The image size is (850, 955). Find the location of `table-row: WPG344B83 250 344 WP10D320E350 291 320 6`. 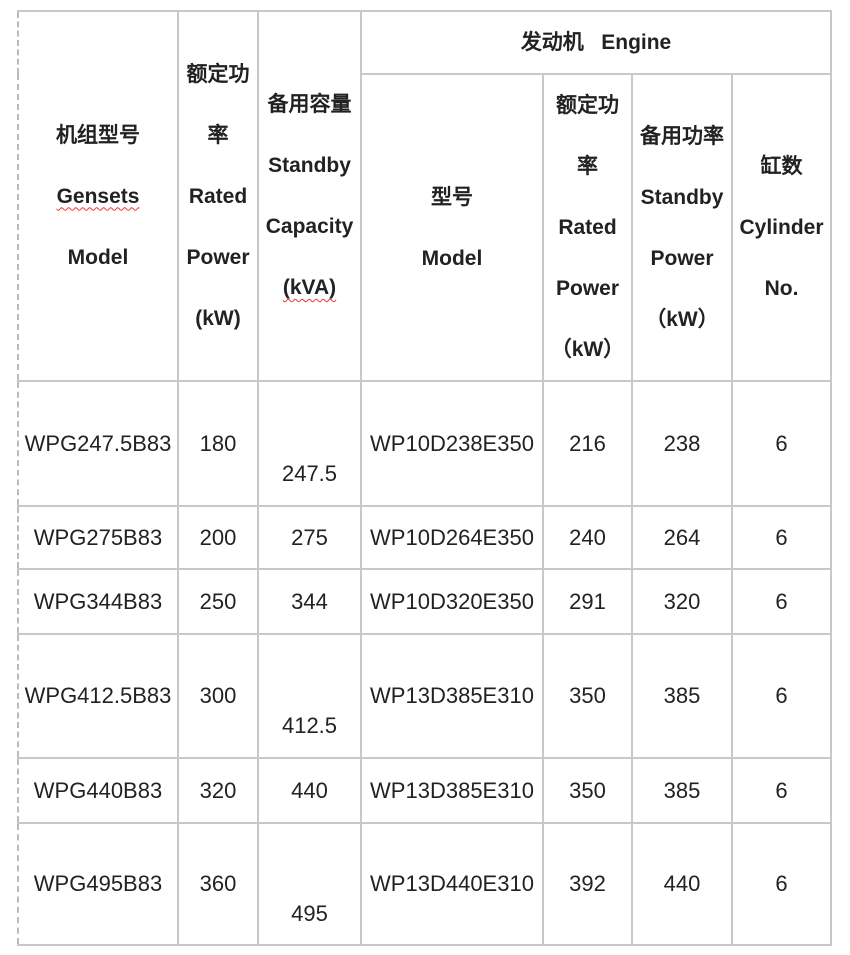

table-row: WPG344B83 250 344 WP10D320E350 291 320 6 is located at coordinates (424, 601).